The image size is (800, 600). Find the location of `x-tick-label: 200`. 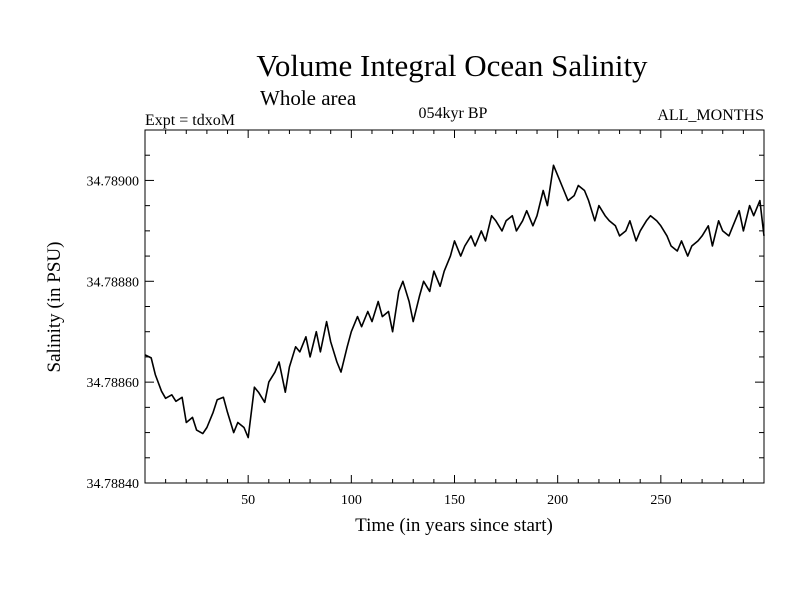

x-tick-label: 200 is located at coordinates (557, 500).